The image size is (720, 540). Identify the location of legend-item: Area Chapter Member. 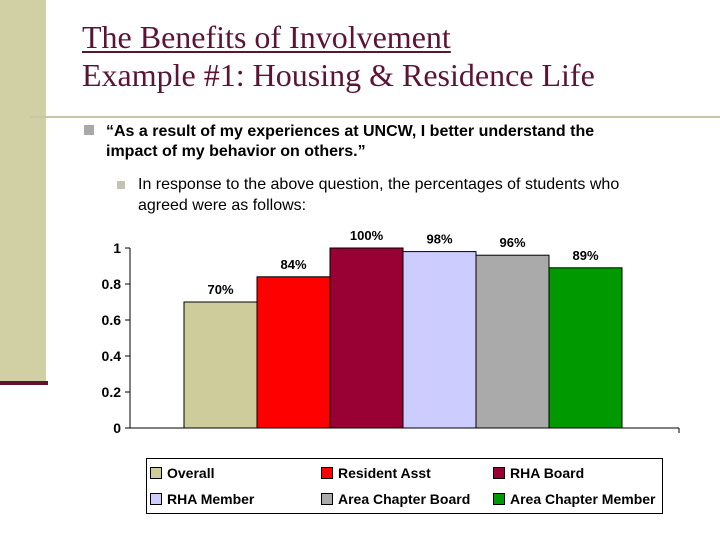
(574, 499).